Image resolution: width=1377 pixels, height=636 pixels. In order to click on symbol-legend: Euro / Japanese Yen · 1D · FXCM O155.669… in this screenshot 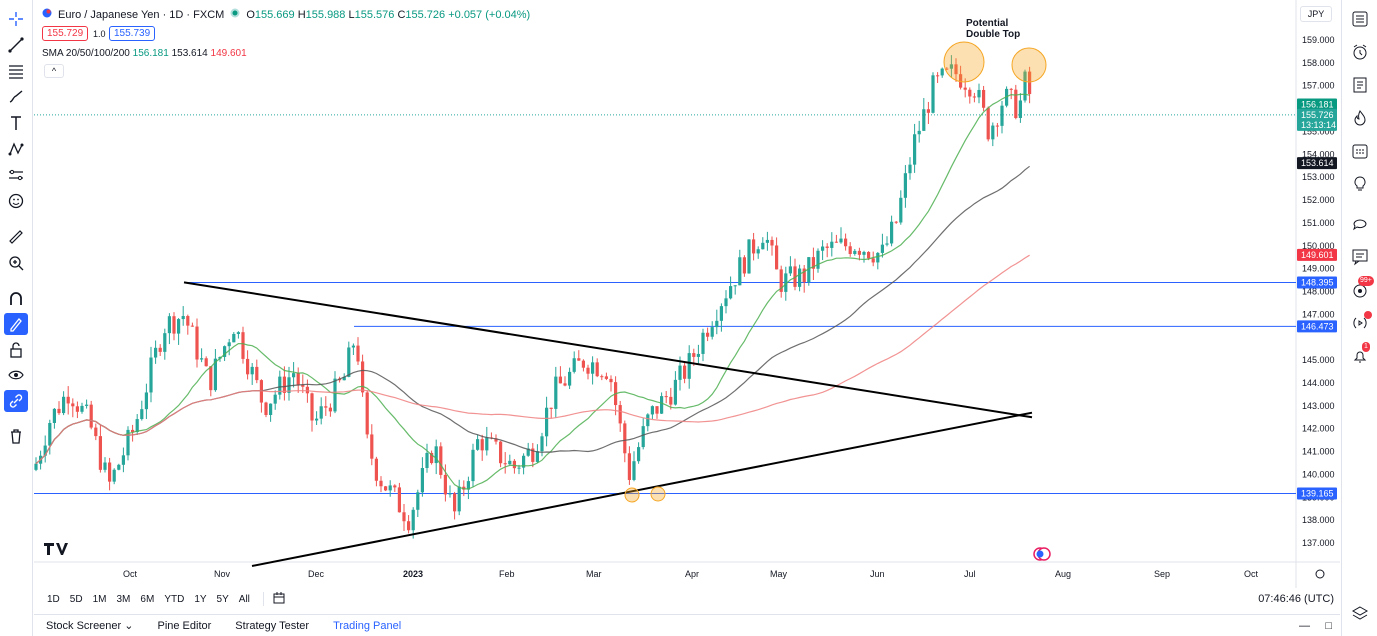, I will do `click(286, 14)`.